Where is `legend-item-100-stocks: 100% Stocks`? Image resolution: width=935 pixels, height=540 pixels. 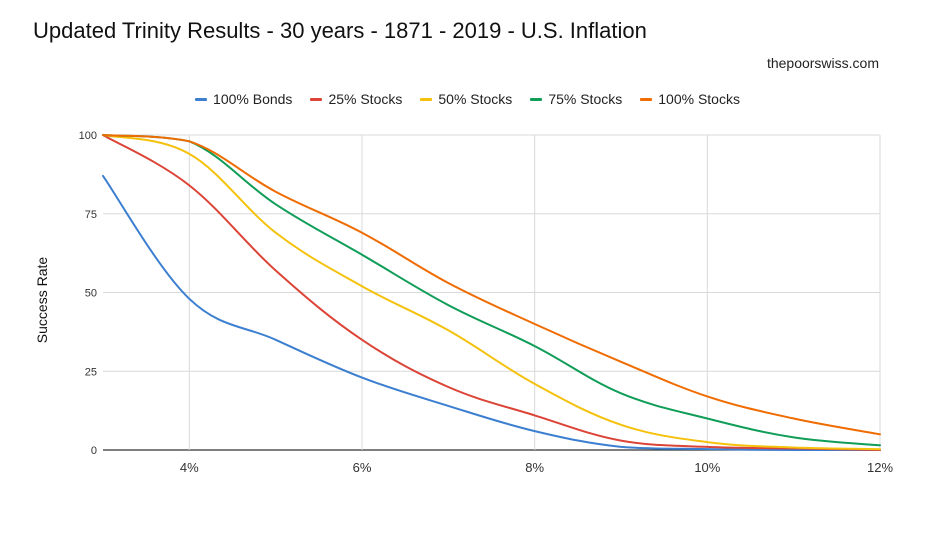 legend-item-100-stocks: 100% Stocks is located at coordinates (690, 99).